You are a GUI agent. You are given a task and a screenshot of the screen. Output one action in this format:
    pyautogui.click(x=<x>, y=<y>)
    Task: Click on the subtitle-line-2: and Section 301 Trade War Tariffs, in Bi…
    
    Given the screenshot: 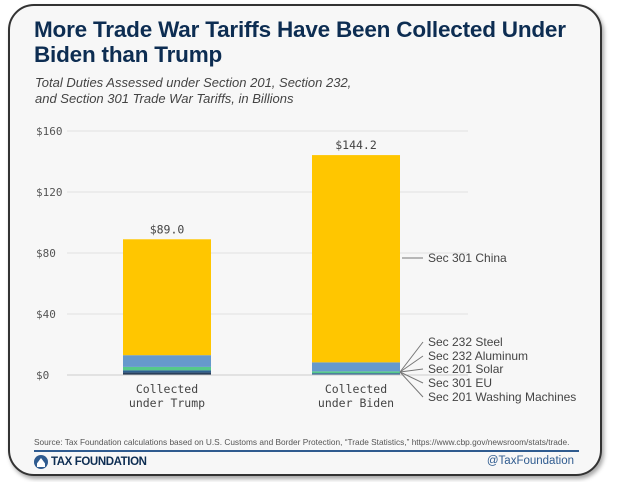 What is the action you would take?
    pyautogui.click(x=164, y=98)
    